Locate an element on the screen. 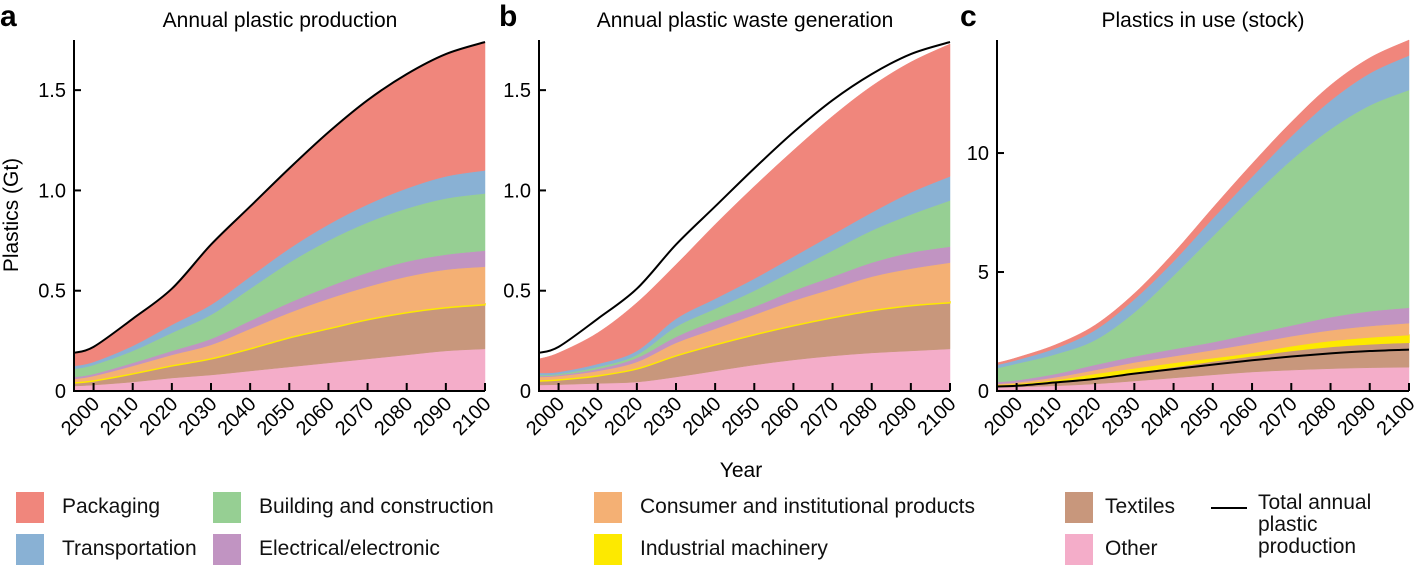 The image size is (1414, 567). panel-b-x-tick-label: 2060 is located at coordinates (780, 416).